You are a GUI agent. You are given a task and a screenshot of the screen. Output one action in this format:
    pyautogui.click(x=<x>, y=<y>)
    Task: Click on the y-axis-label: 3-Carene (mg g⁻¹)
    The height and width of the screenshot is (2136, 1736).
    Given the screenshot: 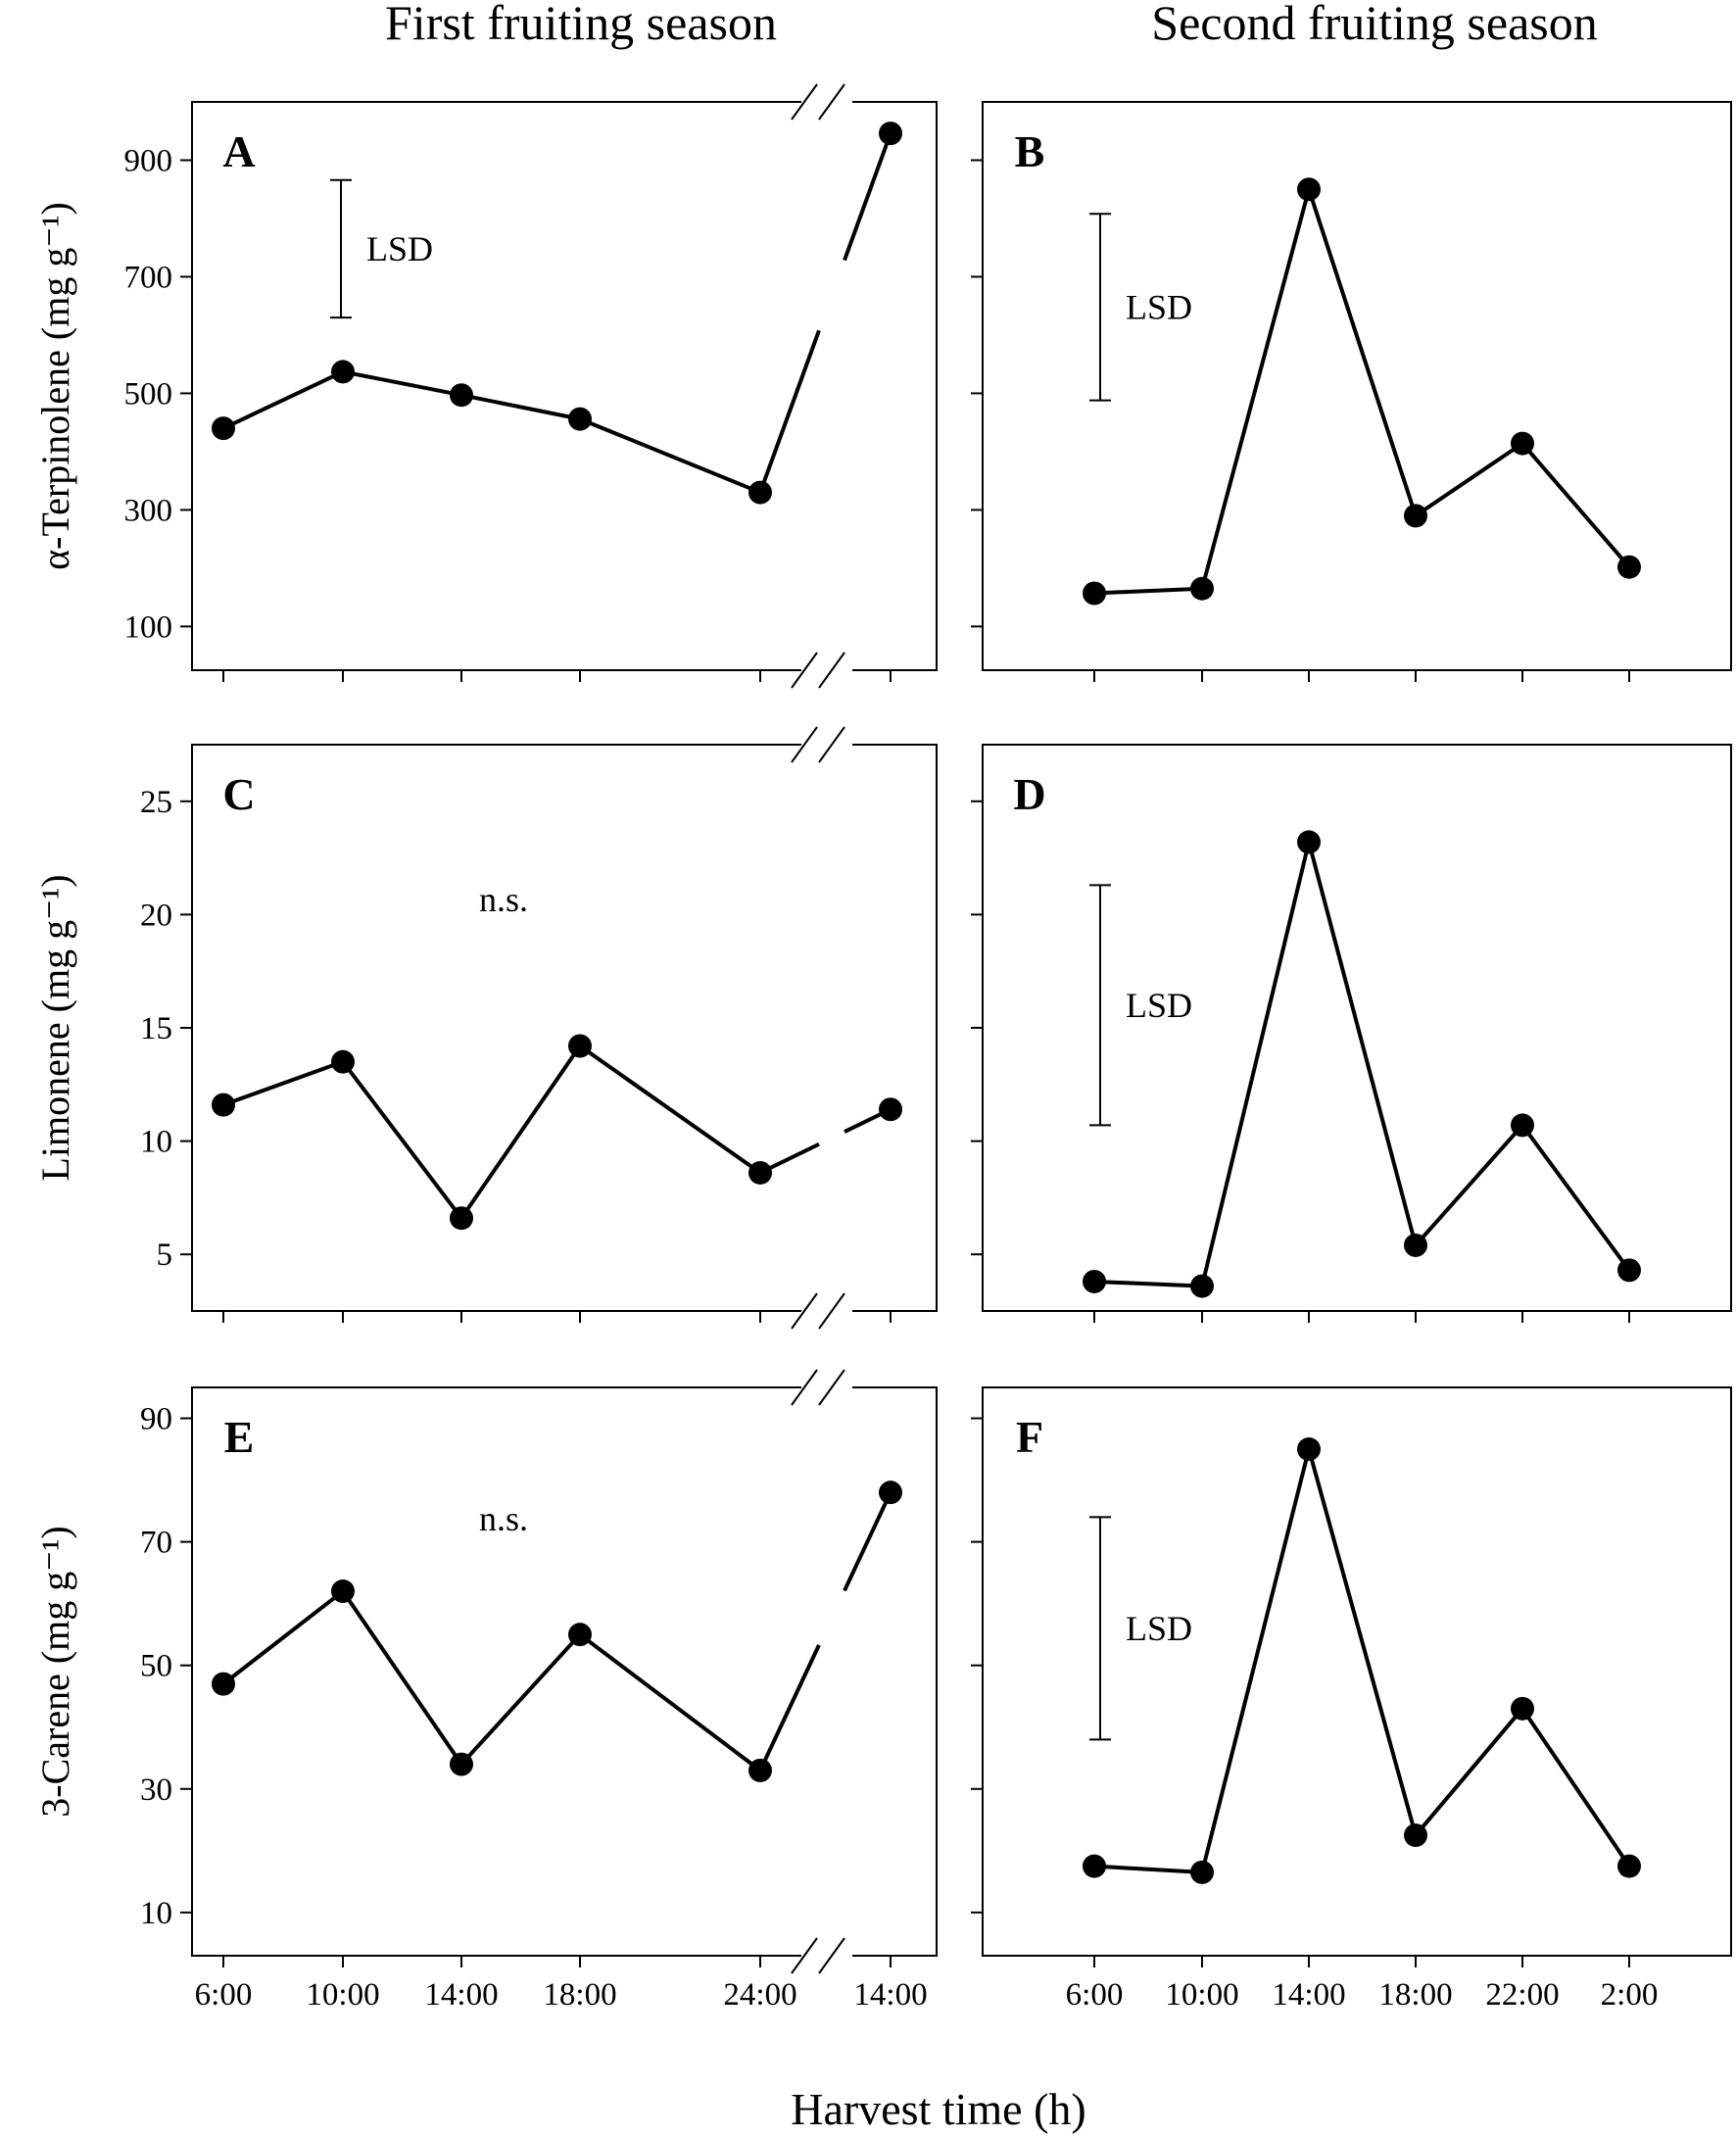 What is the action you would take?
    pyautogui.click(x=55, y=1671)
    